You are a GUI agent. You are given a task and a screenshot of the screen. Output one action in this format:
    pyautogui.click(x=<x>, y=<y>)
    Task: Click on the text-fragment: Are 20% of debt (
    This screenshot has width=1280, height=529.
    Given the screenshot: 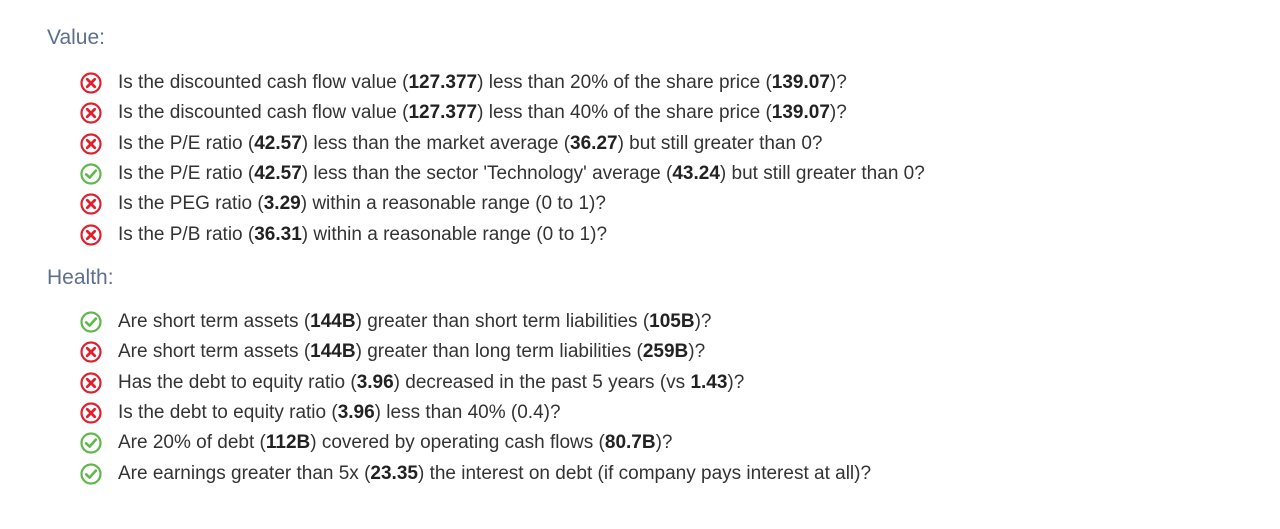 What is the action you would take?
    pyautogui.click(x=192, y=443)
    